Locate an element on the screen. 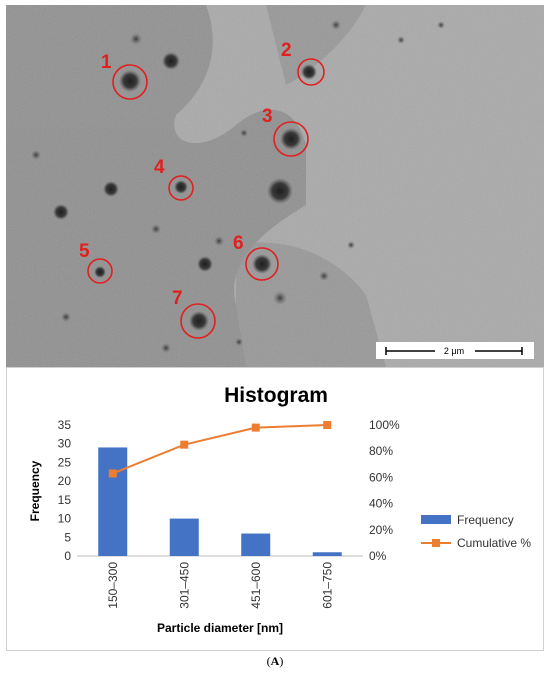  y-tick-label: 10 is located at coordinates (65, 519).